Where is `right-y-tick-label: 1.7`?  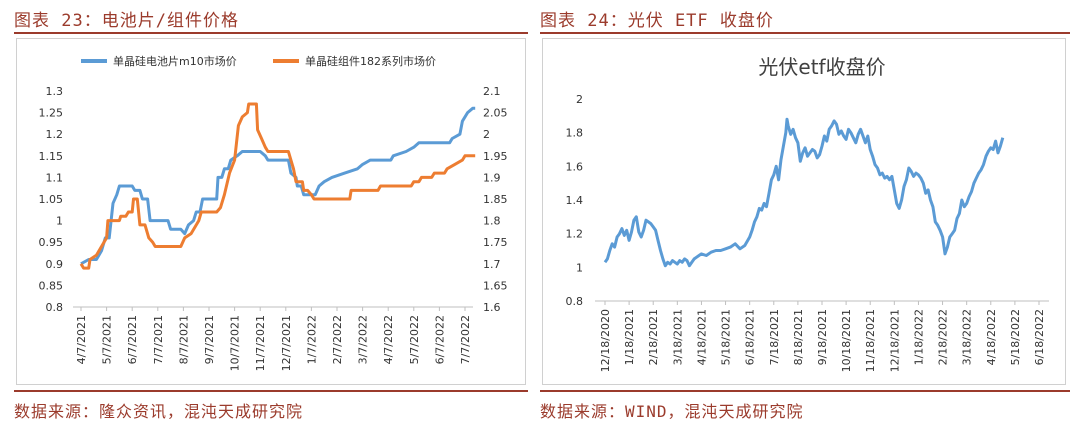
right-y-tick-label: 1.7 is located at coordinates (492, 264).